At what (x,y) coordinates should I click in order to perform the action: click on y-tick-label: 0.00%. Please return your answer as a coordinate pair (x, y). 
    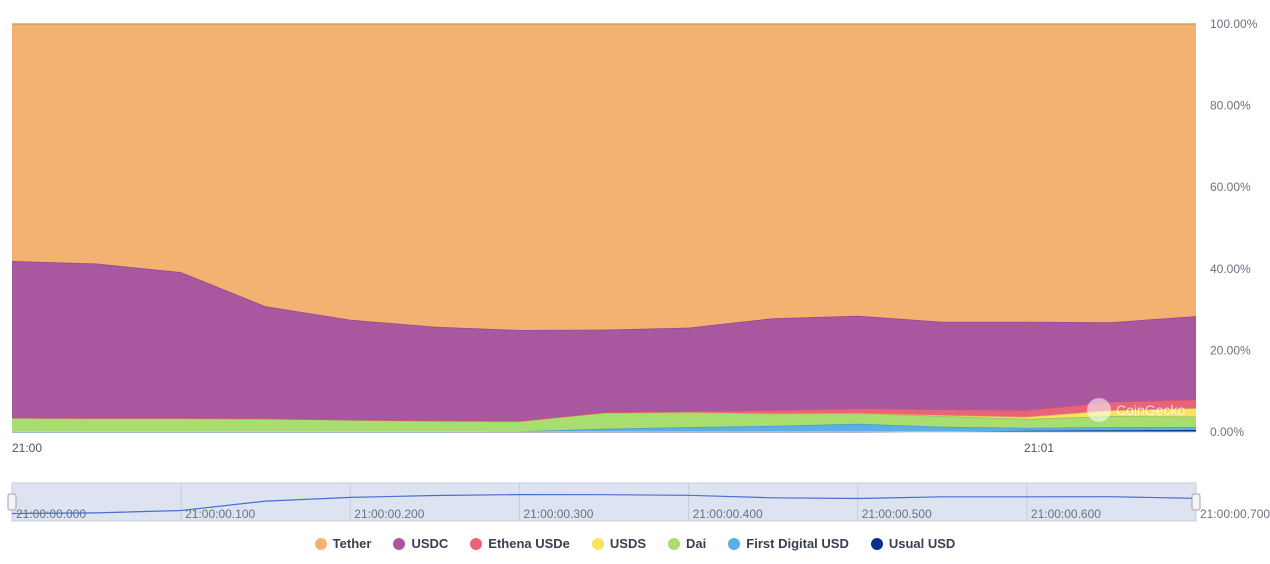
    Looking at the image, I should click on (1227, 432).